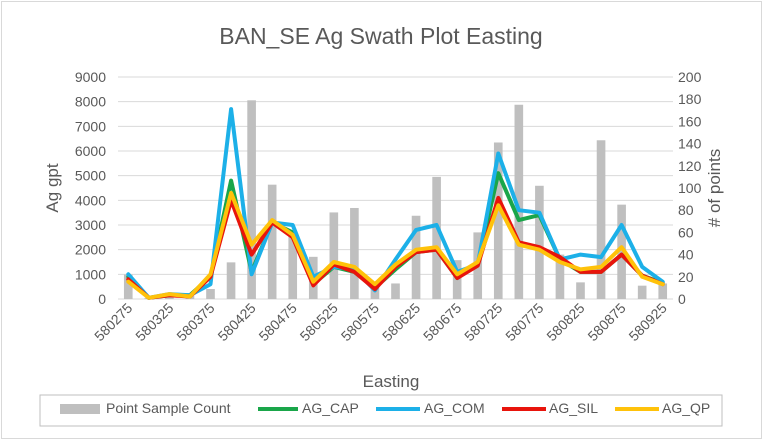 The width and height of the screenshot is (763, 445). I want to click on legend-label-ag-qp: AG_QP, so click(686, 408).